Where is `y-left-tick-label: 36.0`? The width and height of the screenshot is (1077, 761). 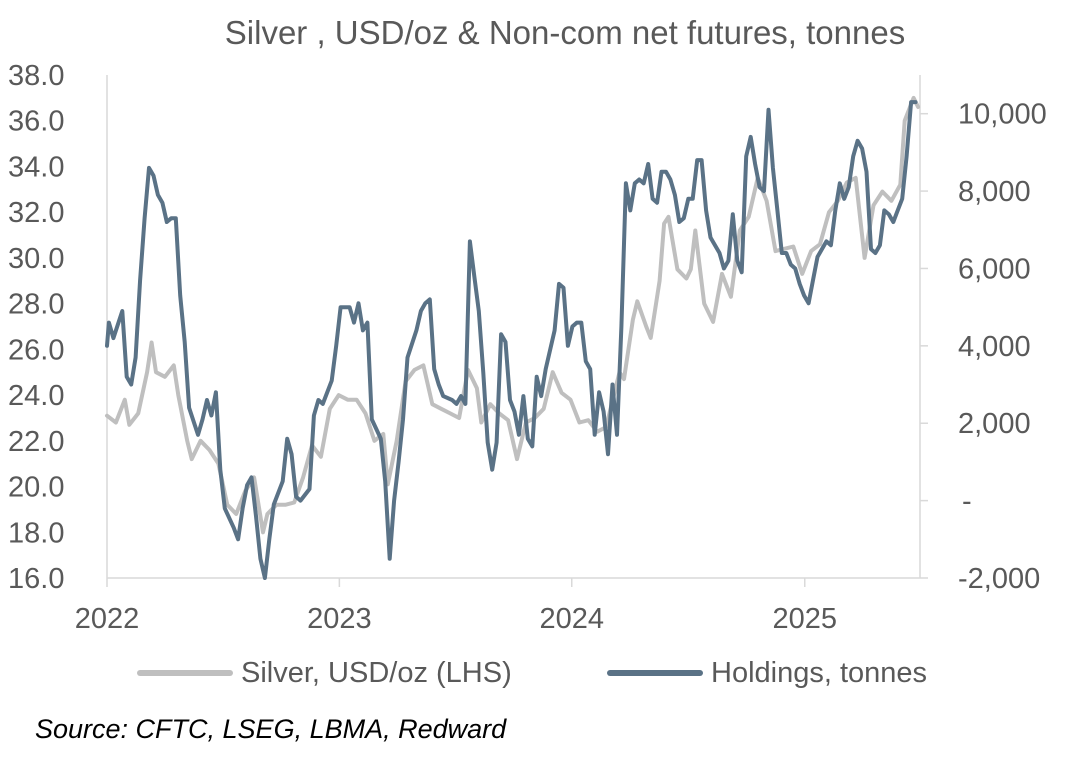 y-left-tick-label: 36.0 is located at coordinates (36, 122).